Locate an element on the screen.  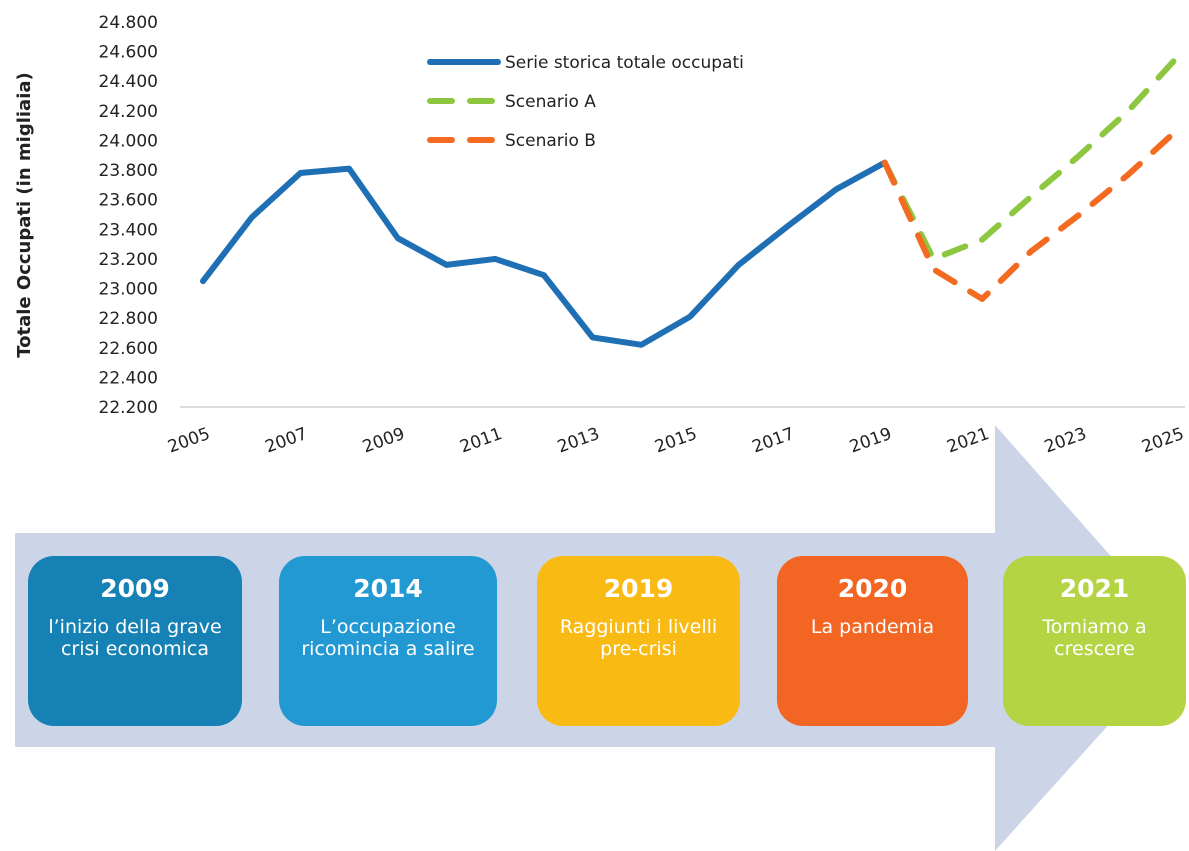
timeline-box: 2009 l’inizio della grave crisi economica is located at coordinates (135, 641).